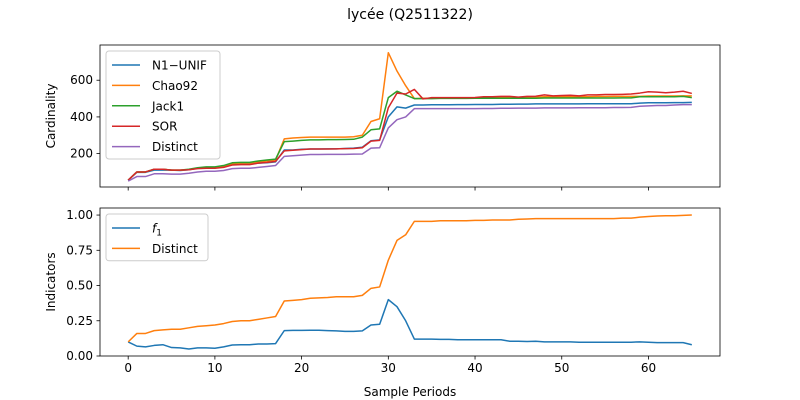 This screenshot has width=800, height=400. I want to click on legend-label-4: Distinct, so click(175, 147).